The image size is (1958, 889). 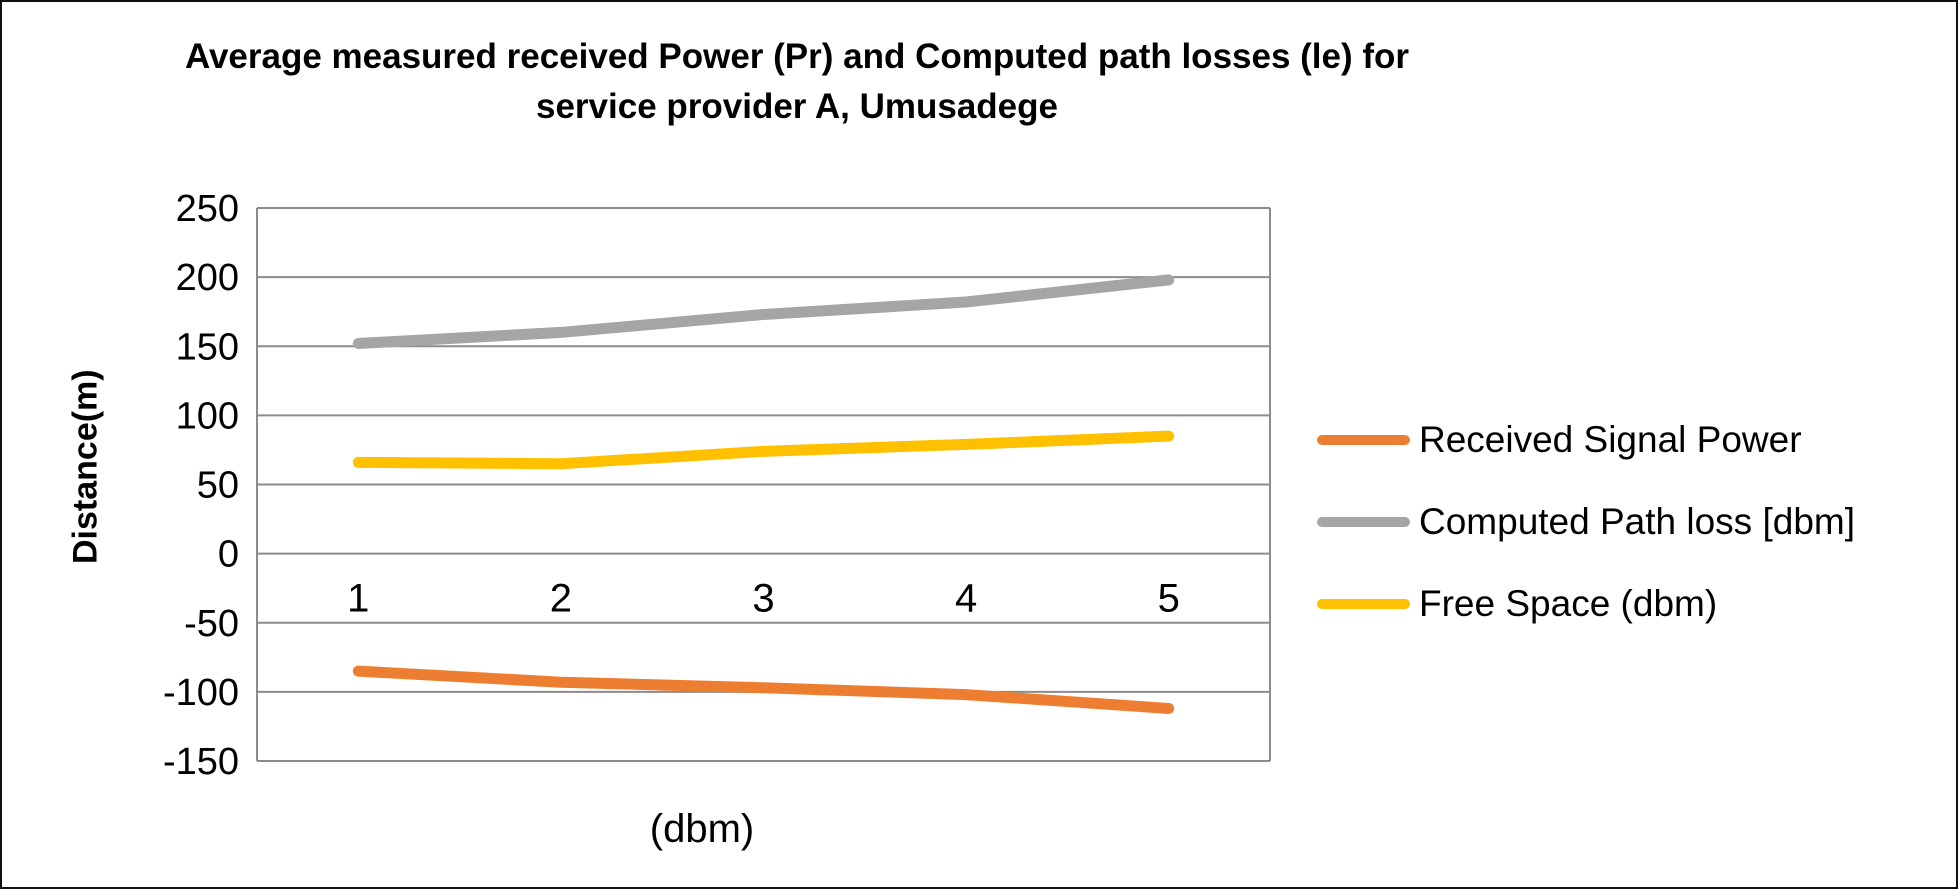 What do you see at coordinates (207, 209) in the screenshot?
I see `y-tick-label: 250` at bounding box center [207, 209].